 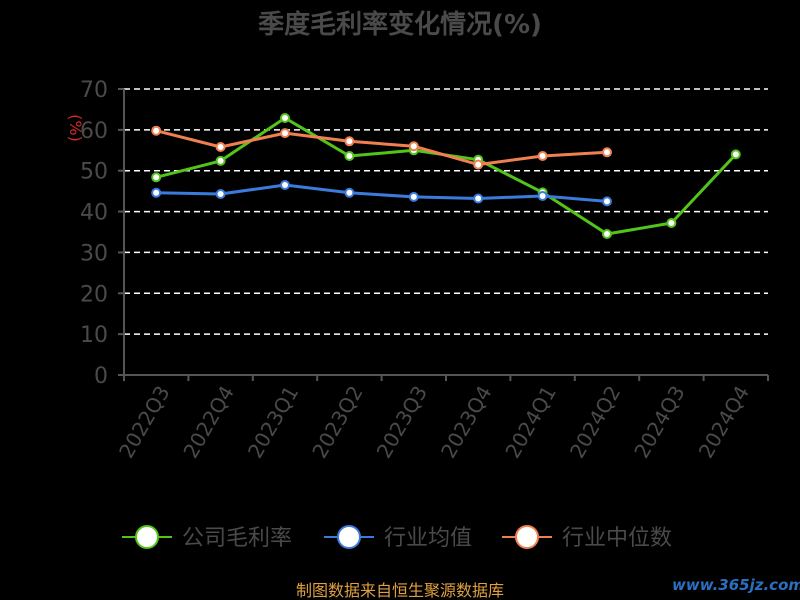 I want to click on point-2-2022Q3, so click(x=156, y=130).